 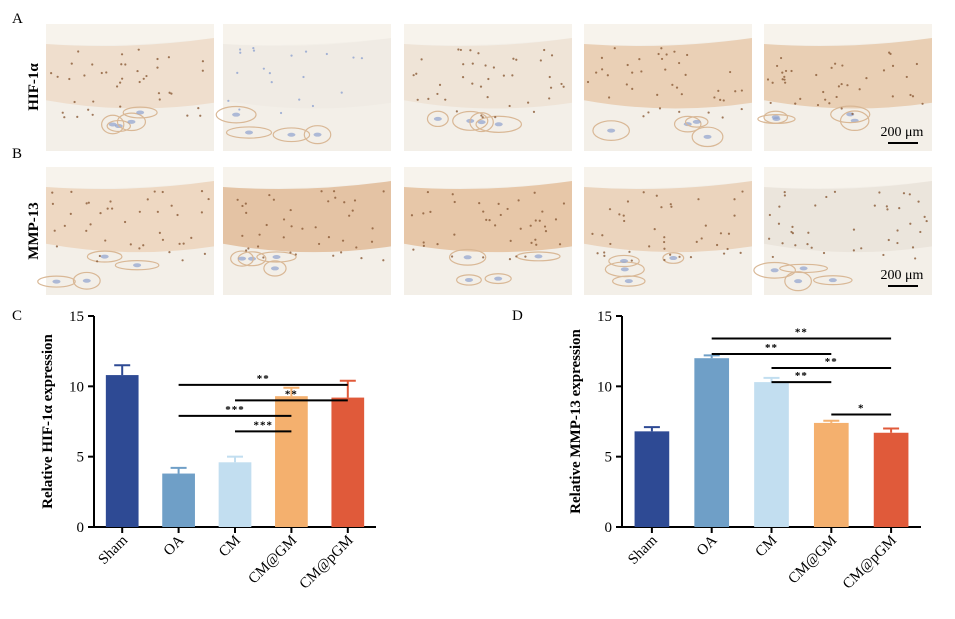 What do you see at coordinates (34, 230) in the screenshot?
I see `row-label-mmp: MMP-13` at bounding box center [34, 230].